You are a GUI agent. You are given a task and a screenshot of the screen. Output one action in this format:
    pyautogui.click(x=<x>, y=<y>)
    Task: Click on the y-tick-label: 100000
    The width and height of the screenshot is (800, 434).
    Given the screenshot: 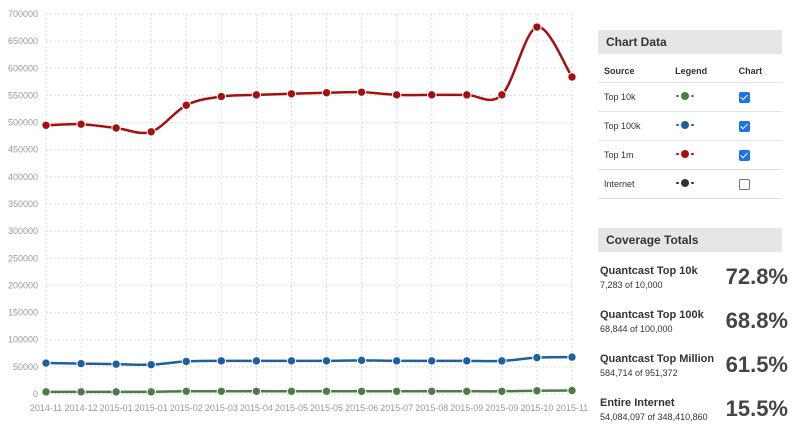 What is the action you would take?
    pyautogui.click(x=23, y=340)
    